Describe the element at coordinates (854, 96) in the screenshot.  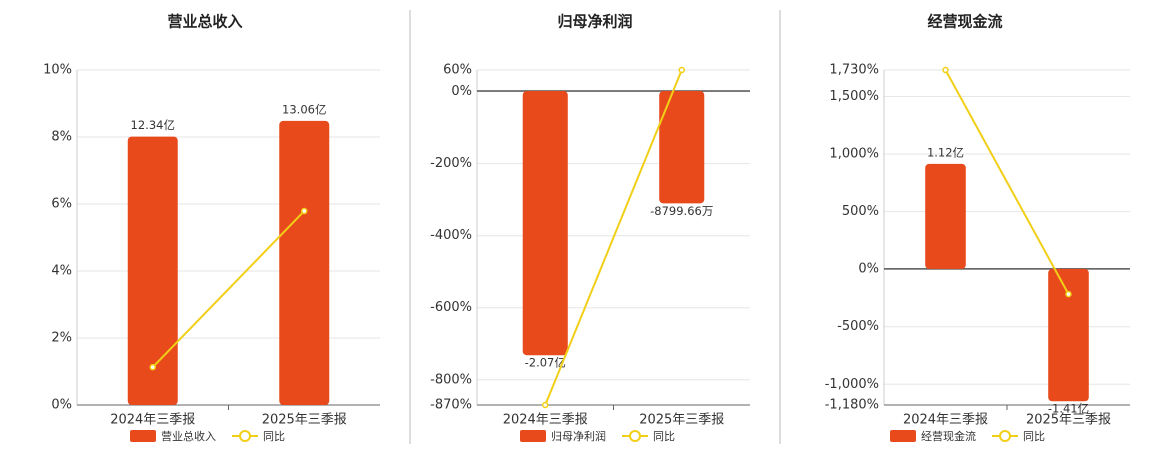
I see `y-tick-label: 1,500%` at that location.